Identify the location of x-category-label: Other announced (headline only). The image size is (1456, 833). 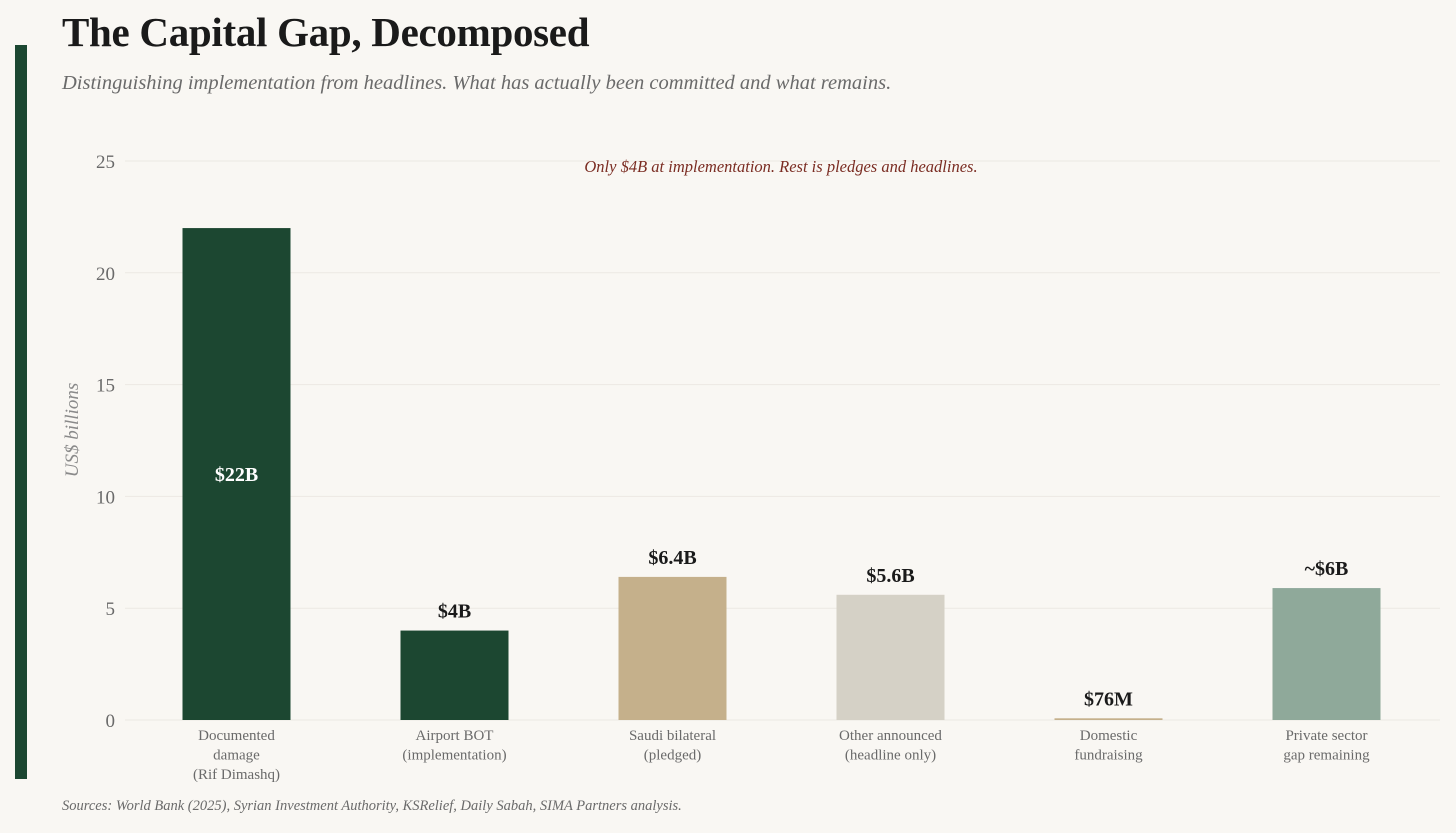
(890, 746).